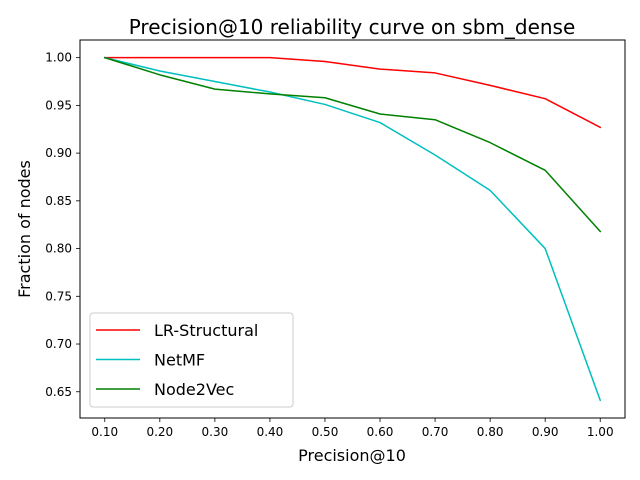 The height and width of the screenshot is (480, 640). I want to click on y-tick-label: 0.70, so click(58, 344).